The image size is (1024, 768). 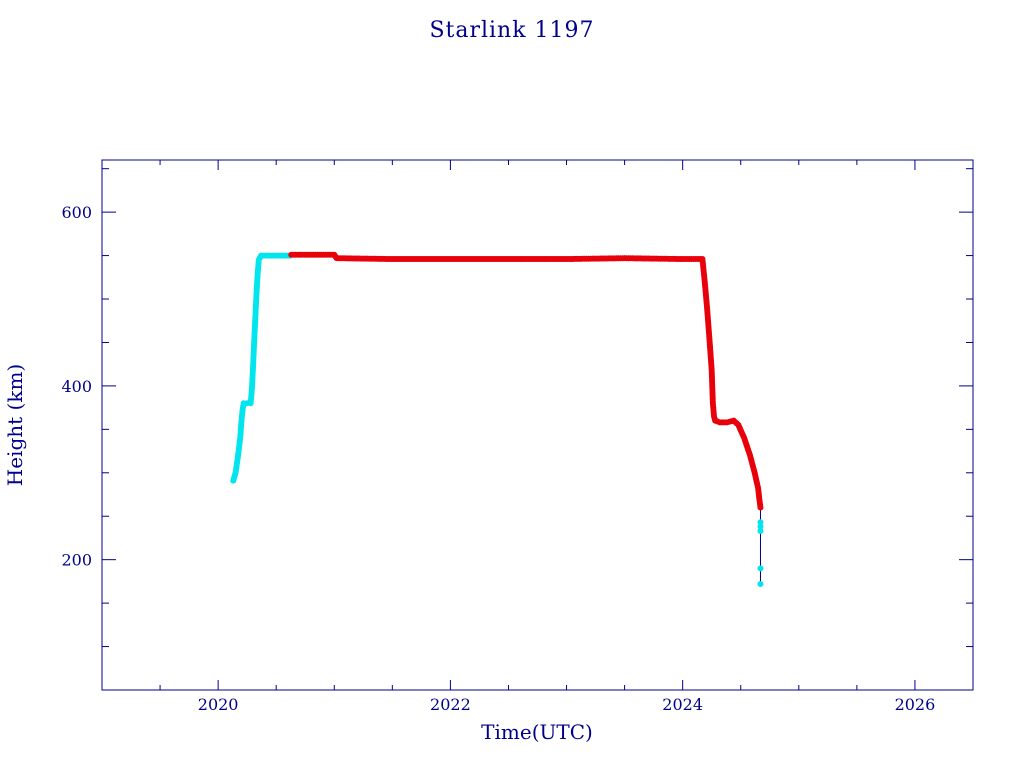 What do you see at coordinates (511, 30) in the screenshot?
I see `chart-title: Starlink 1197` at bounding box center [511, 30].